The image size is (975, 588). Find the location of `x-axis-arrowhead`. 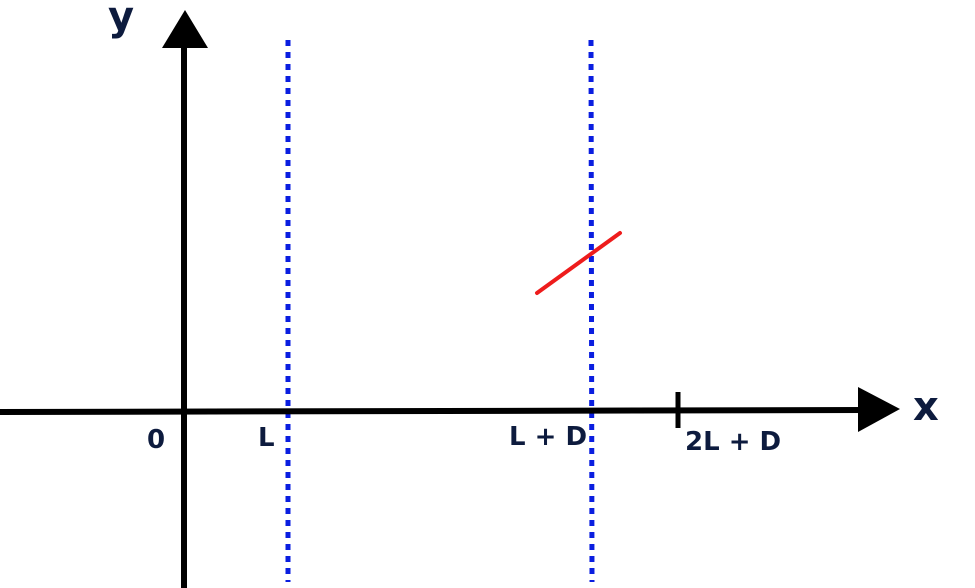

x-axis-arrowhead is located at coordinates (879, 409).